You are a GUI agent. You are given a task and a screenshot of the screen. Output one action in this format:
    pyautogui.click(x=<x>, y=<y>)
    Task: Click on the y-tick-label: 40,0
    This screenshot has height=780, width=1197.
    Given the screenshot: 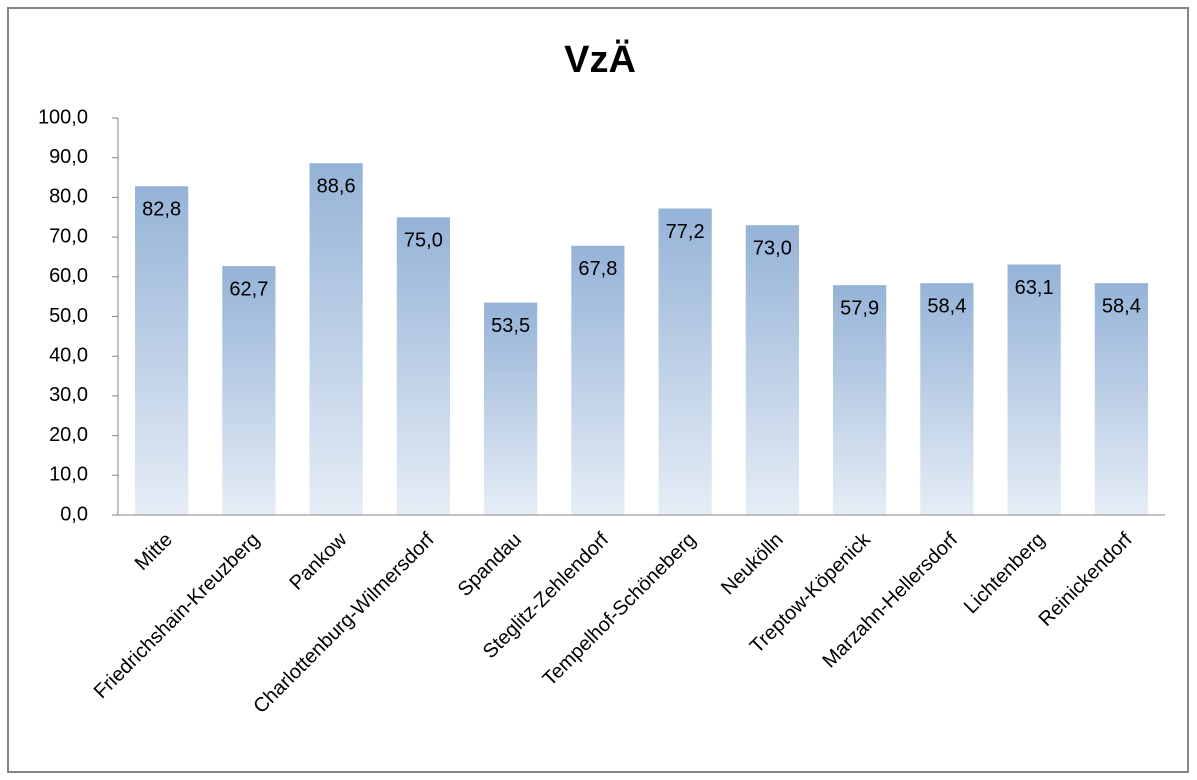 What is the action you would take?
    pyautogui.click(x=68, y=355)
    